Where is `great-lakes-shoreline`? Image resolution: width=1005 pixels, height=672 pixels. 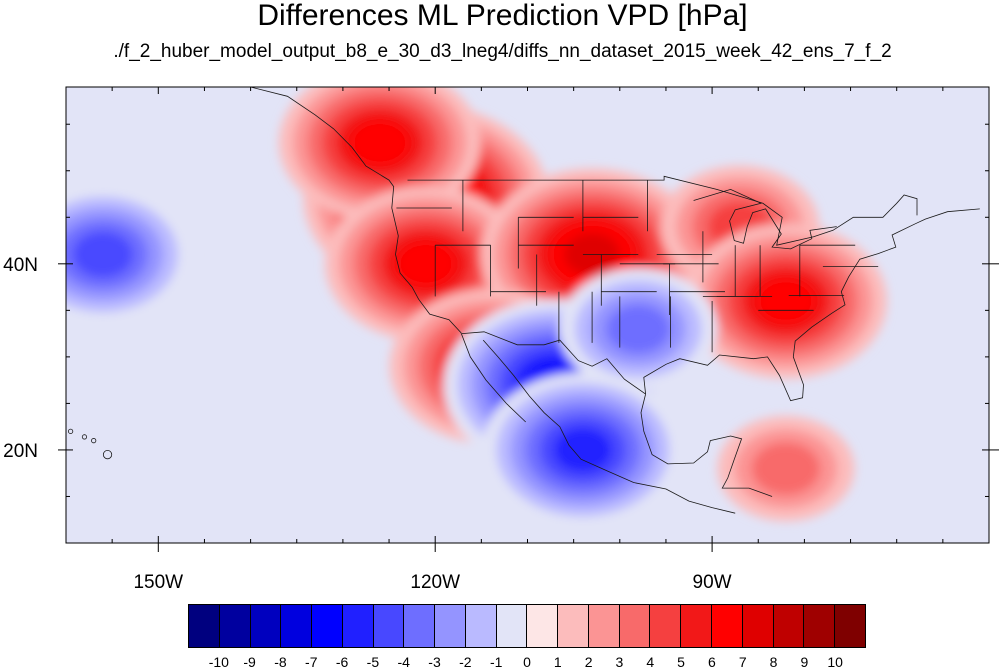 great-lakes-shoreline is located at coordinates (765, 219).